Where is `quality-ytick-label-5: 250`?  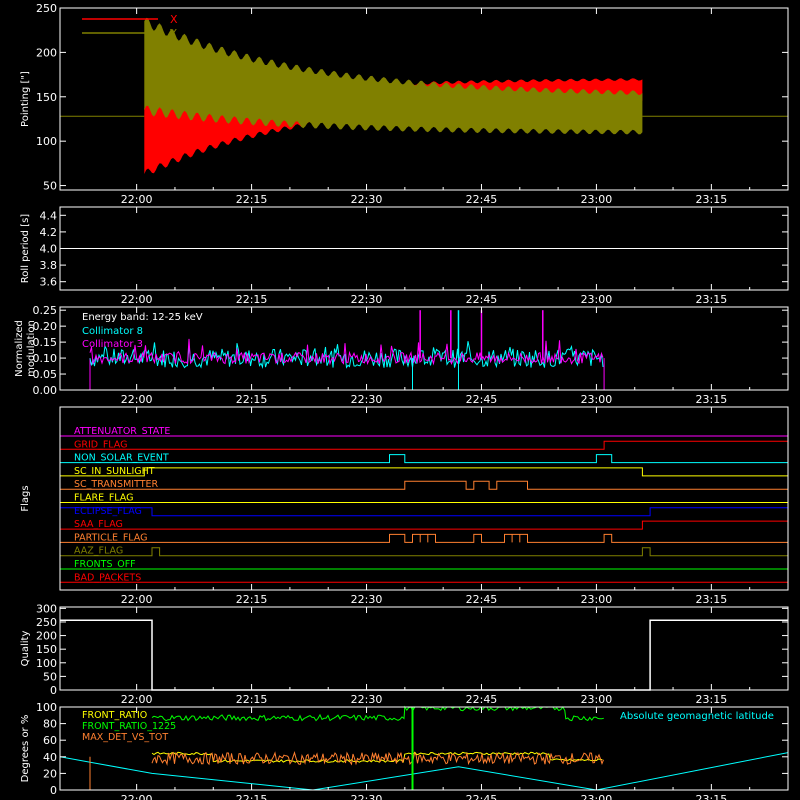
quality-ytick-label-5: 250 is located at coordinates (46, 622).